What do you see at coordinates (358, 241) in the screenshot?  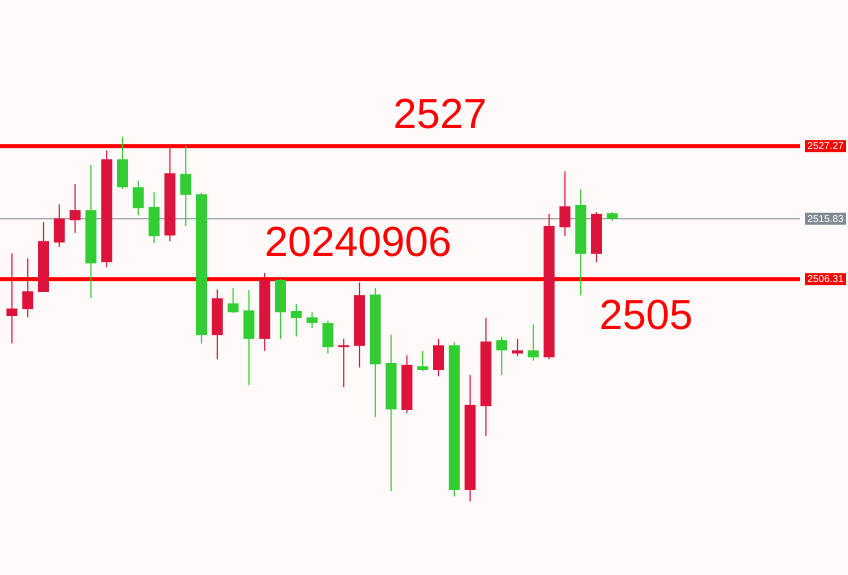 I see `annotation: 20240906` at bounding box center [358, 241].